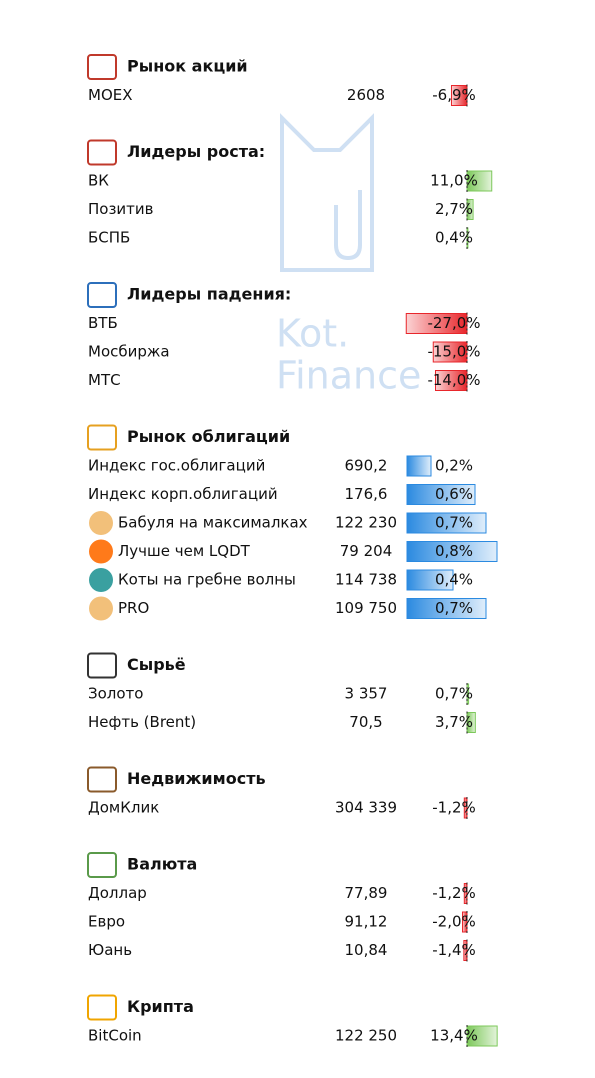  What do you see at coordinates (103, 323) in the screenshot?
I see `row-name: ВТБ` at bounding box center [103, 323].